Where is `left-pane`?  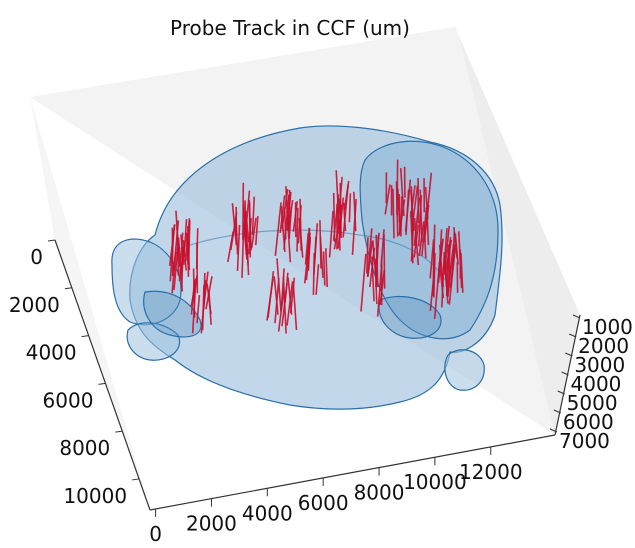
left-pane is located at coordinates (90, 303).